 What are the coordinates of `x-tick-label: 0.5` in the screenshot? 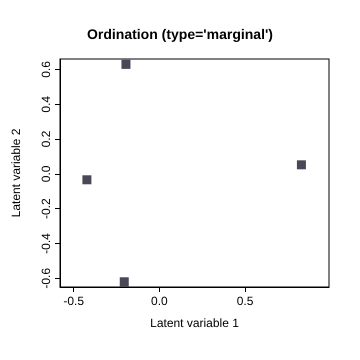 It's located at (245, 301).